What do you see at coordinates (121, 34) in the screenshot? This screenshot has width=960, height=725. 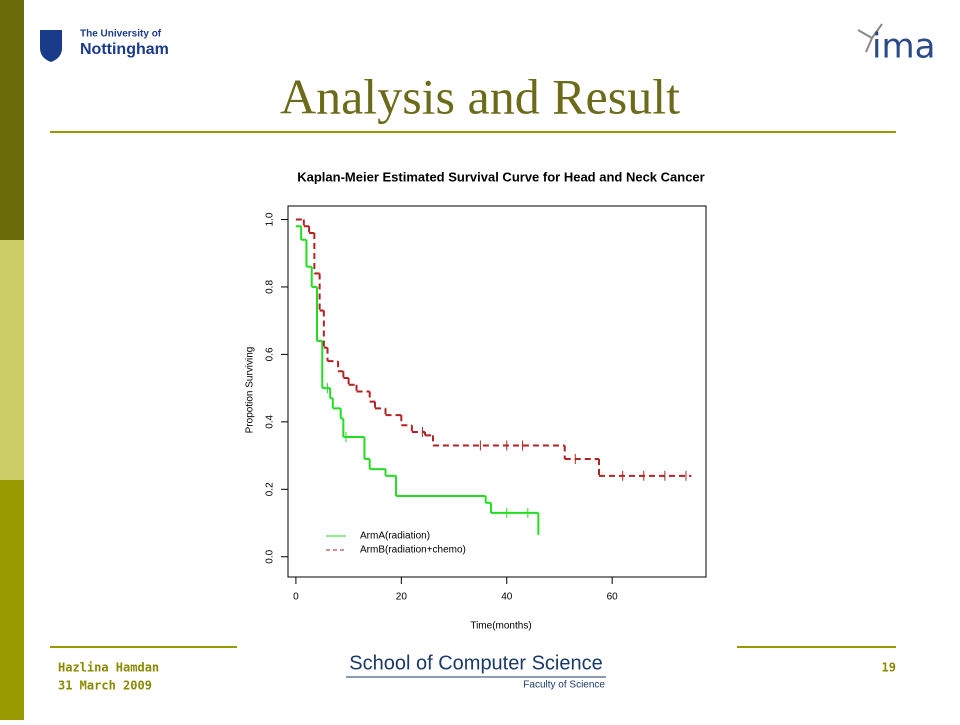 I see `logo-line1: The University of` at bounding box center [121, 34].